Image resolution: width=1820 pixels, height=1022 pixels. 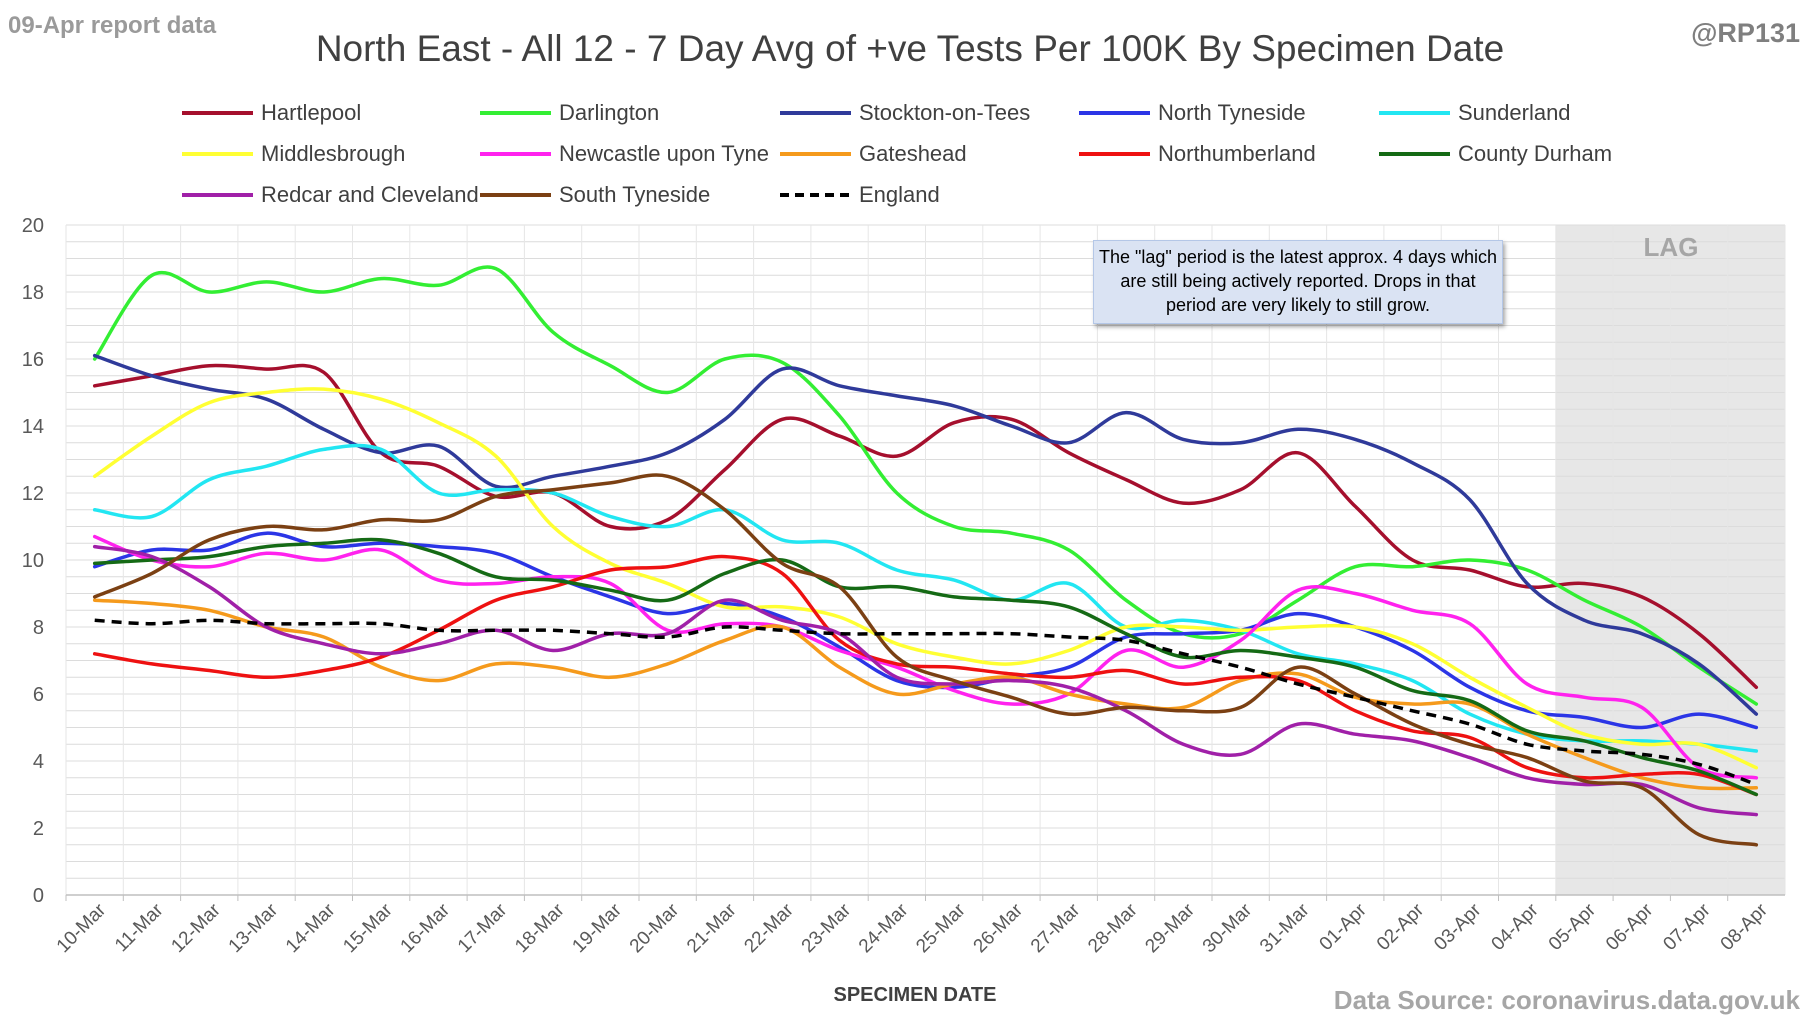 I want to click on legend-item-county-durham: County Durham, so click(x=1494, y=154).